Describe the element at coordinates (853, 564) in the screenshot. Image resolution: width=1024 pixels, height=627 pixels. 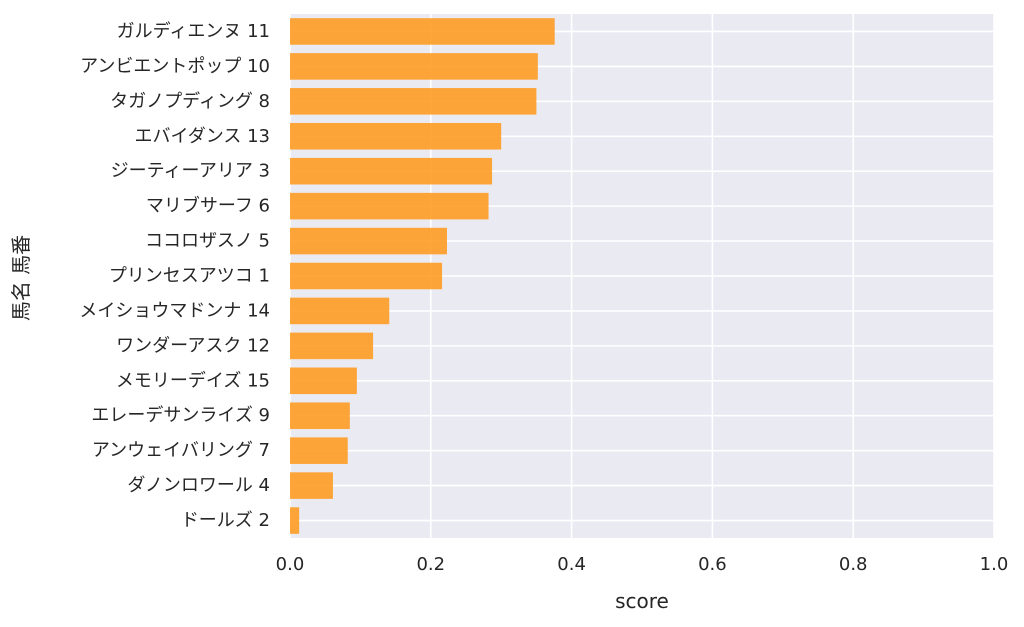
I see `x-tick-label: 0.8` at that location.